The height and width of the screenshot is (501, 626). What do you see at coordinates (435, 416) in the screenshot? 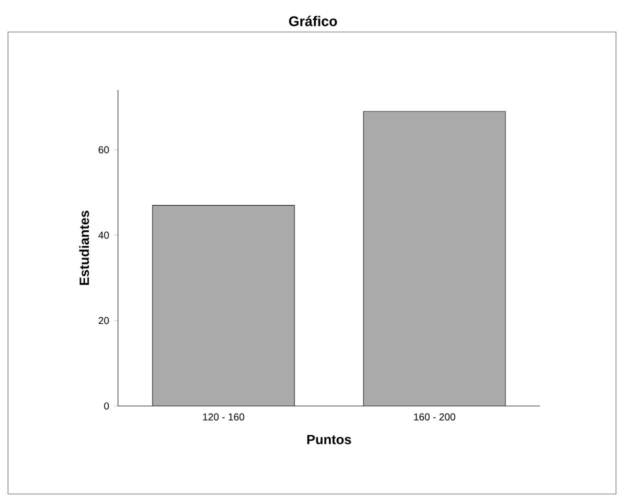
I see `x-tick-label: 160 - 200` at bounding box center [435, 416].